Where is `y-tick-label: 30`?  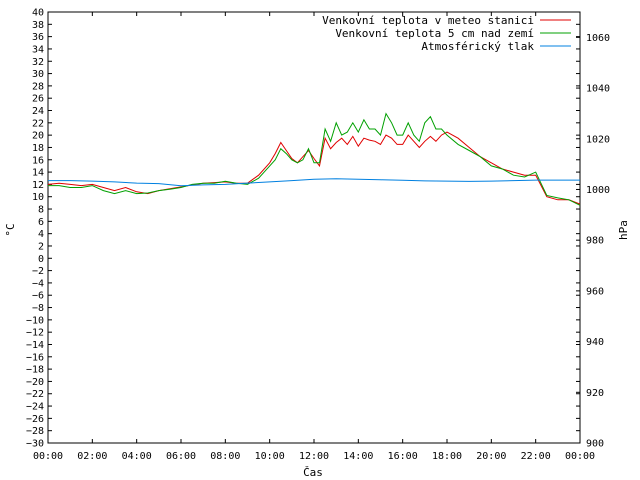 y-tick-label: 30 is located at coordinates (38, 74).